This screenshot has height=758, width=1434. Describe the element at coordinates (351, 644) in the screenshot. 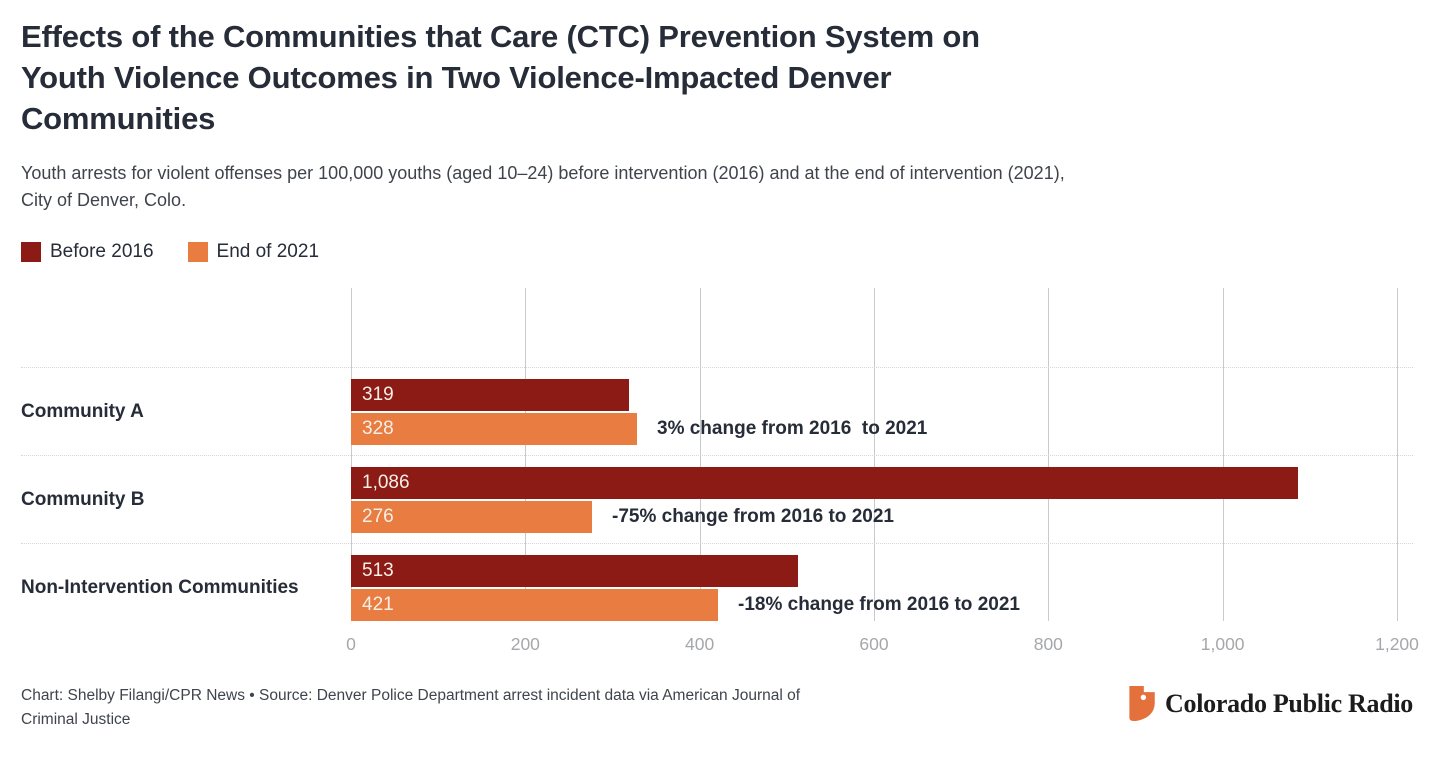

I see `x-tick-label: 0` at that location.